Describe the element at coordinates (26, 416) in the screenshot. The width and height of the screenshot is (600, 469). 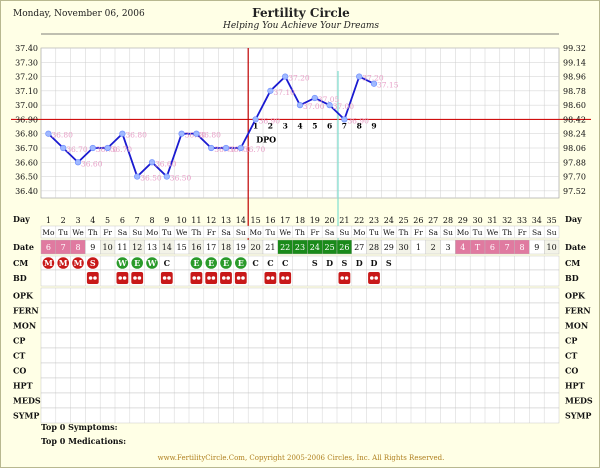
I see `row-label-left: SYMP` at that location.